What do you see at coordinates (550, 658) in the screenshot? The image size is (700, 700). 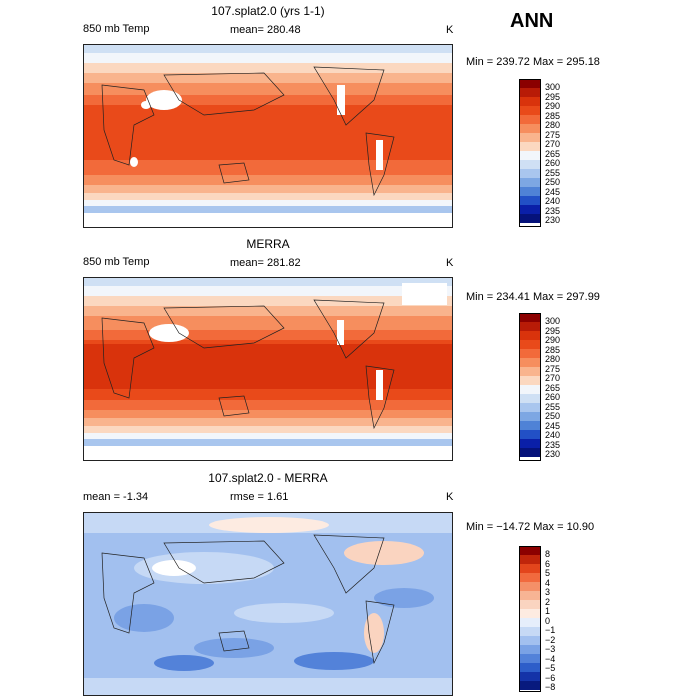 I see `panel3-tick: −4` at bounding box center [550, 658].